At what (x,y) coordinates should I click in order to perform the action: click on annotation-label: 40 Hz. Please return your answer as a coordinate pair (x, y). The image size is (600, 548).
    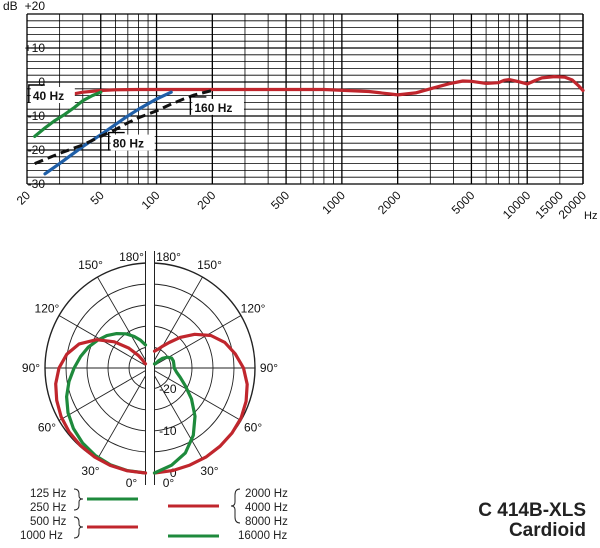
    Looking at the image, I should click on (48, 96).